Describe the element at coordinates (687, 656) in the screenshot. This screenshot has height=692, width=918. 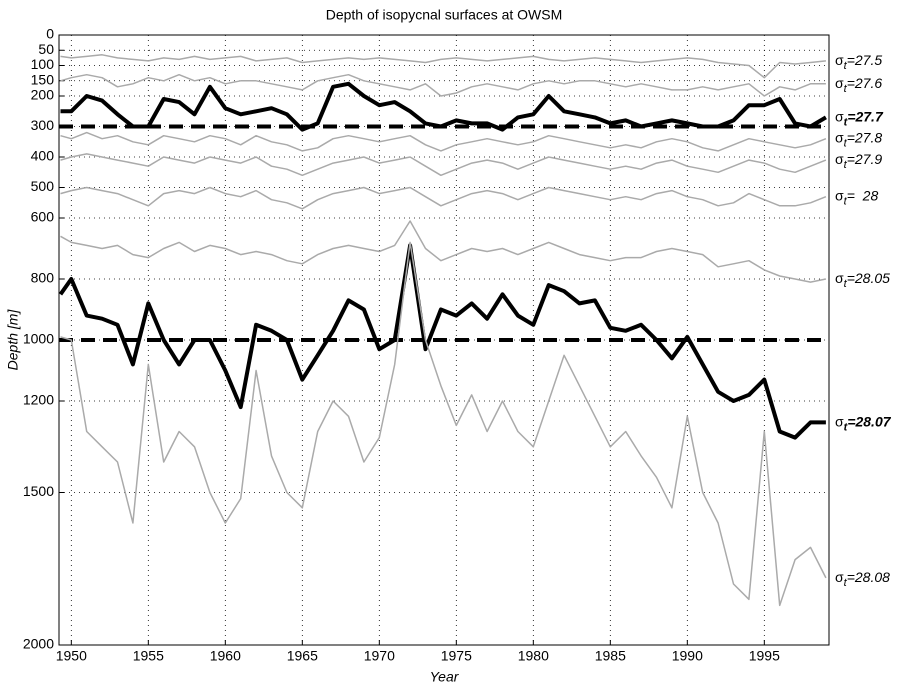
I see `x-tick-label: 1990` at that location.